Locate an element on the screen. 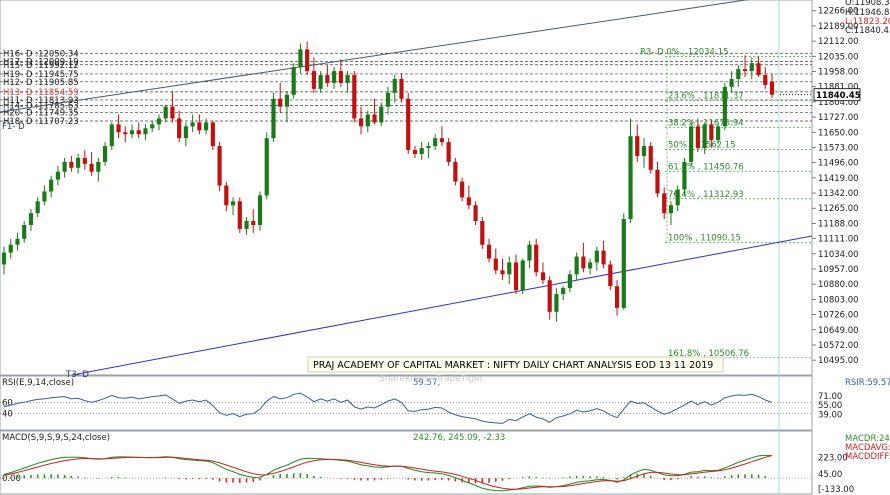  rsi-panel-frame is located at coordinates (406, 403).